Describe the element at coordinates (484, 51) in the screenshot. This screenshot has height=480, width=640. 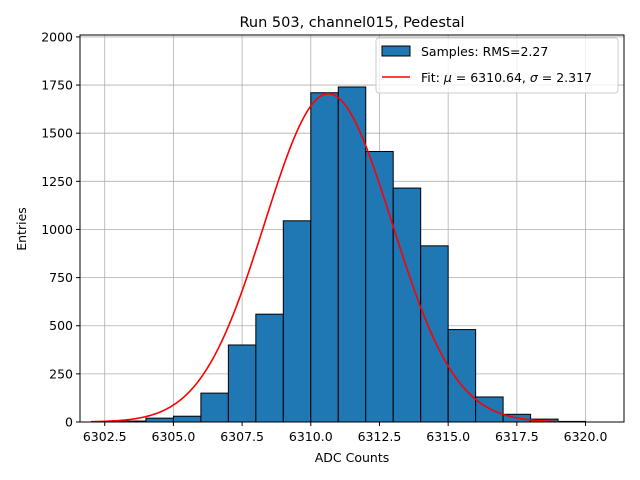
I see `legend-label-samples: Samples: RMS=2.27` at that location.